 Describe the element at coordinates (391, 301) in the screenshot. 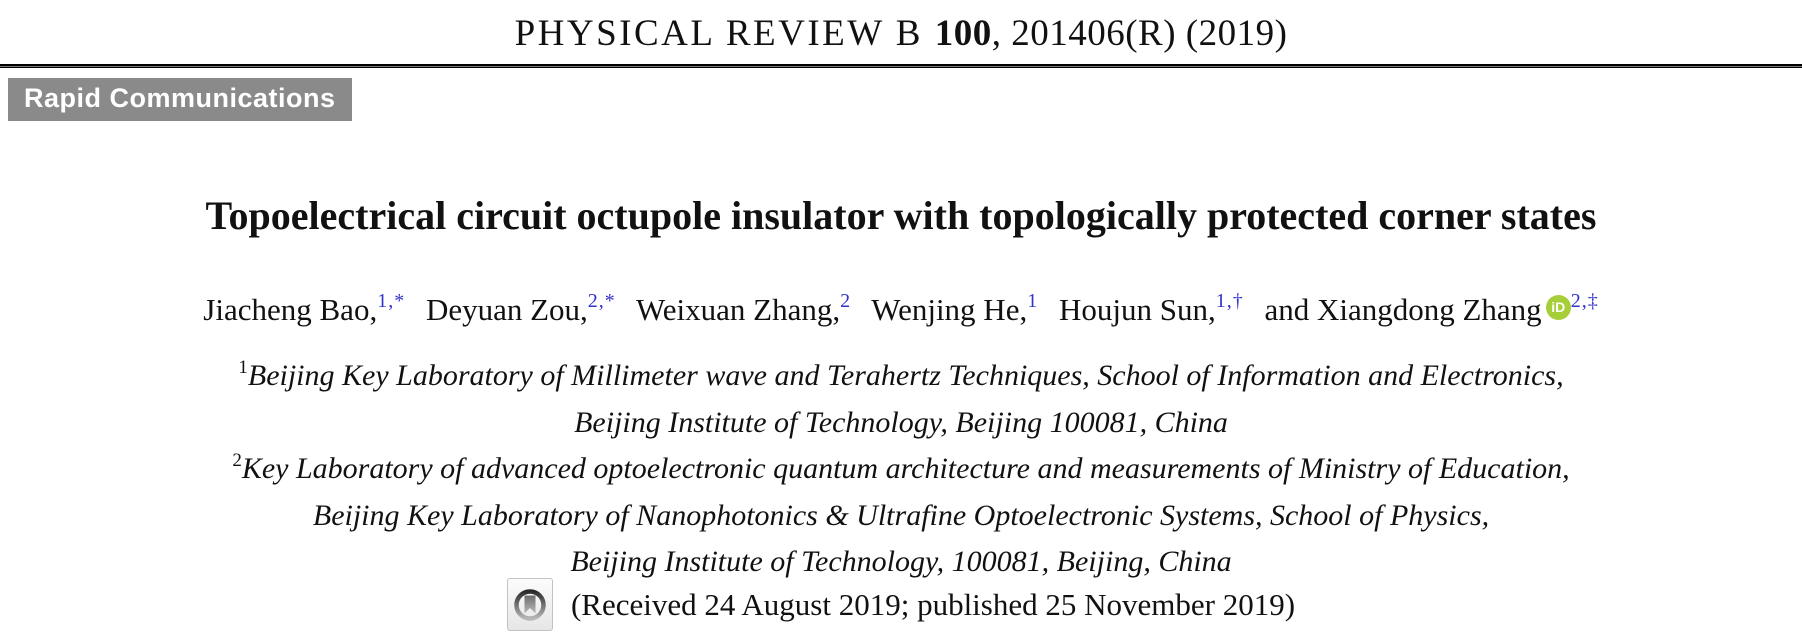

I see `author-footnote-link: 1,*` at that location.